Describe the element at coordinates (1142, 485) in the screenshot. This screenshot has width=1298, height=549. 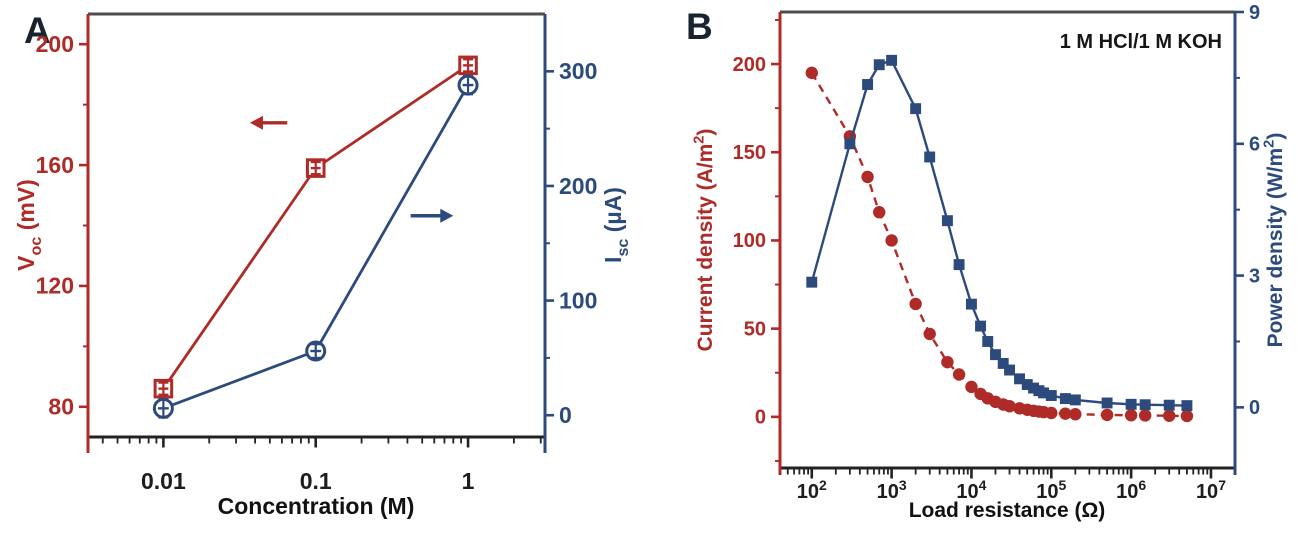
I see `tspan-shape: 6` at that location.